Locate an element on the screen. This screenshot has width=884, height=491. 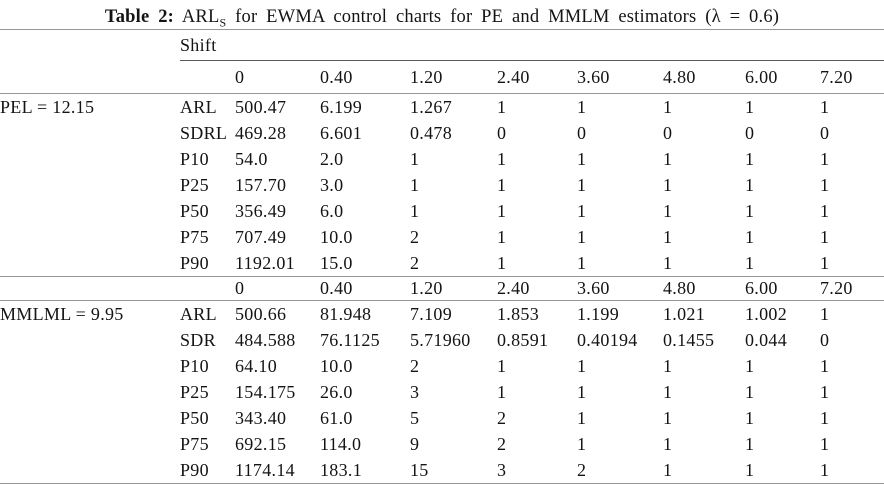
value-cell: 500.66 is located at coordinates (261, 313).